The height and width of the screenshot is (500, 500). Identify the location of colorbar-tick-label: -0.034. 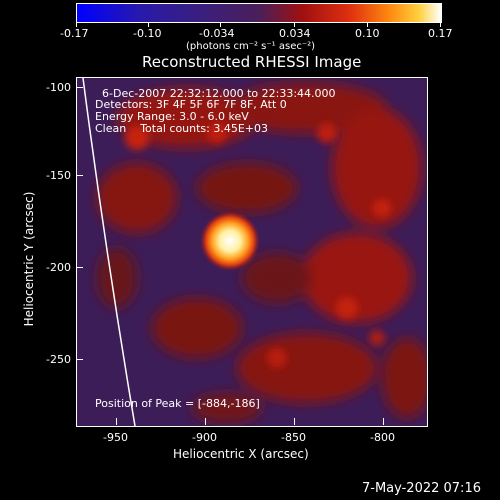
(217, 33).